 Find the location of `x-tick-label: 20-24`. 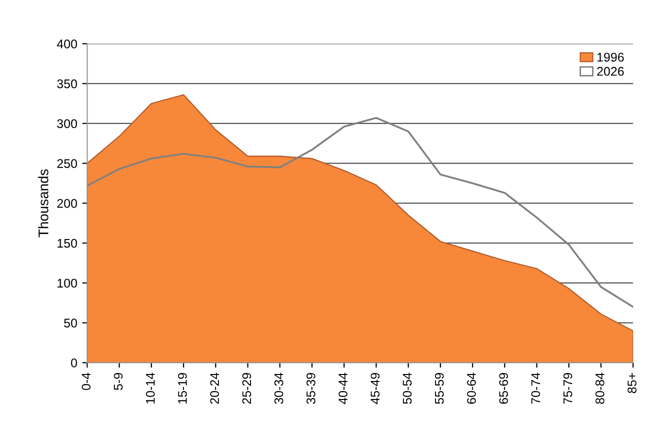

x-tick-label: 20-24 is located at coordinates (215, 388).